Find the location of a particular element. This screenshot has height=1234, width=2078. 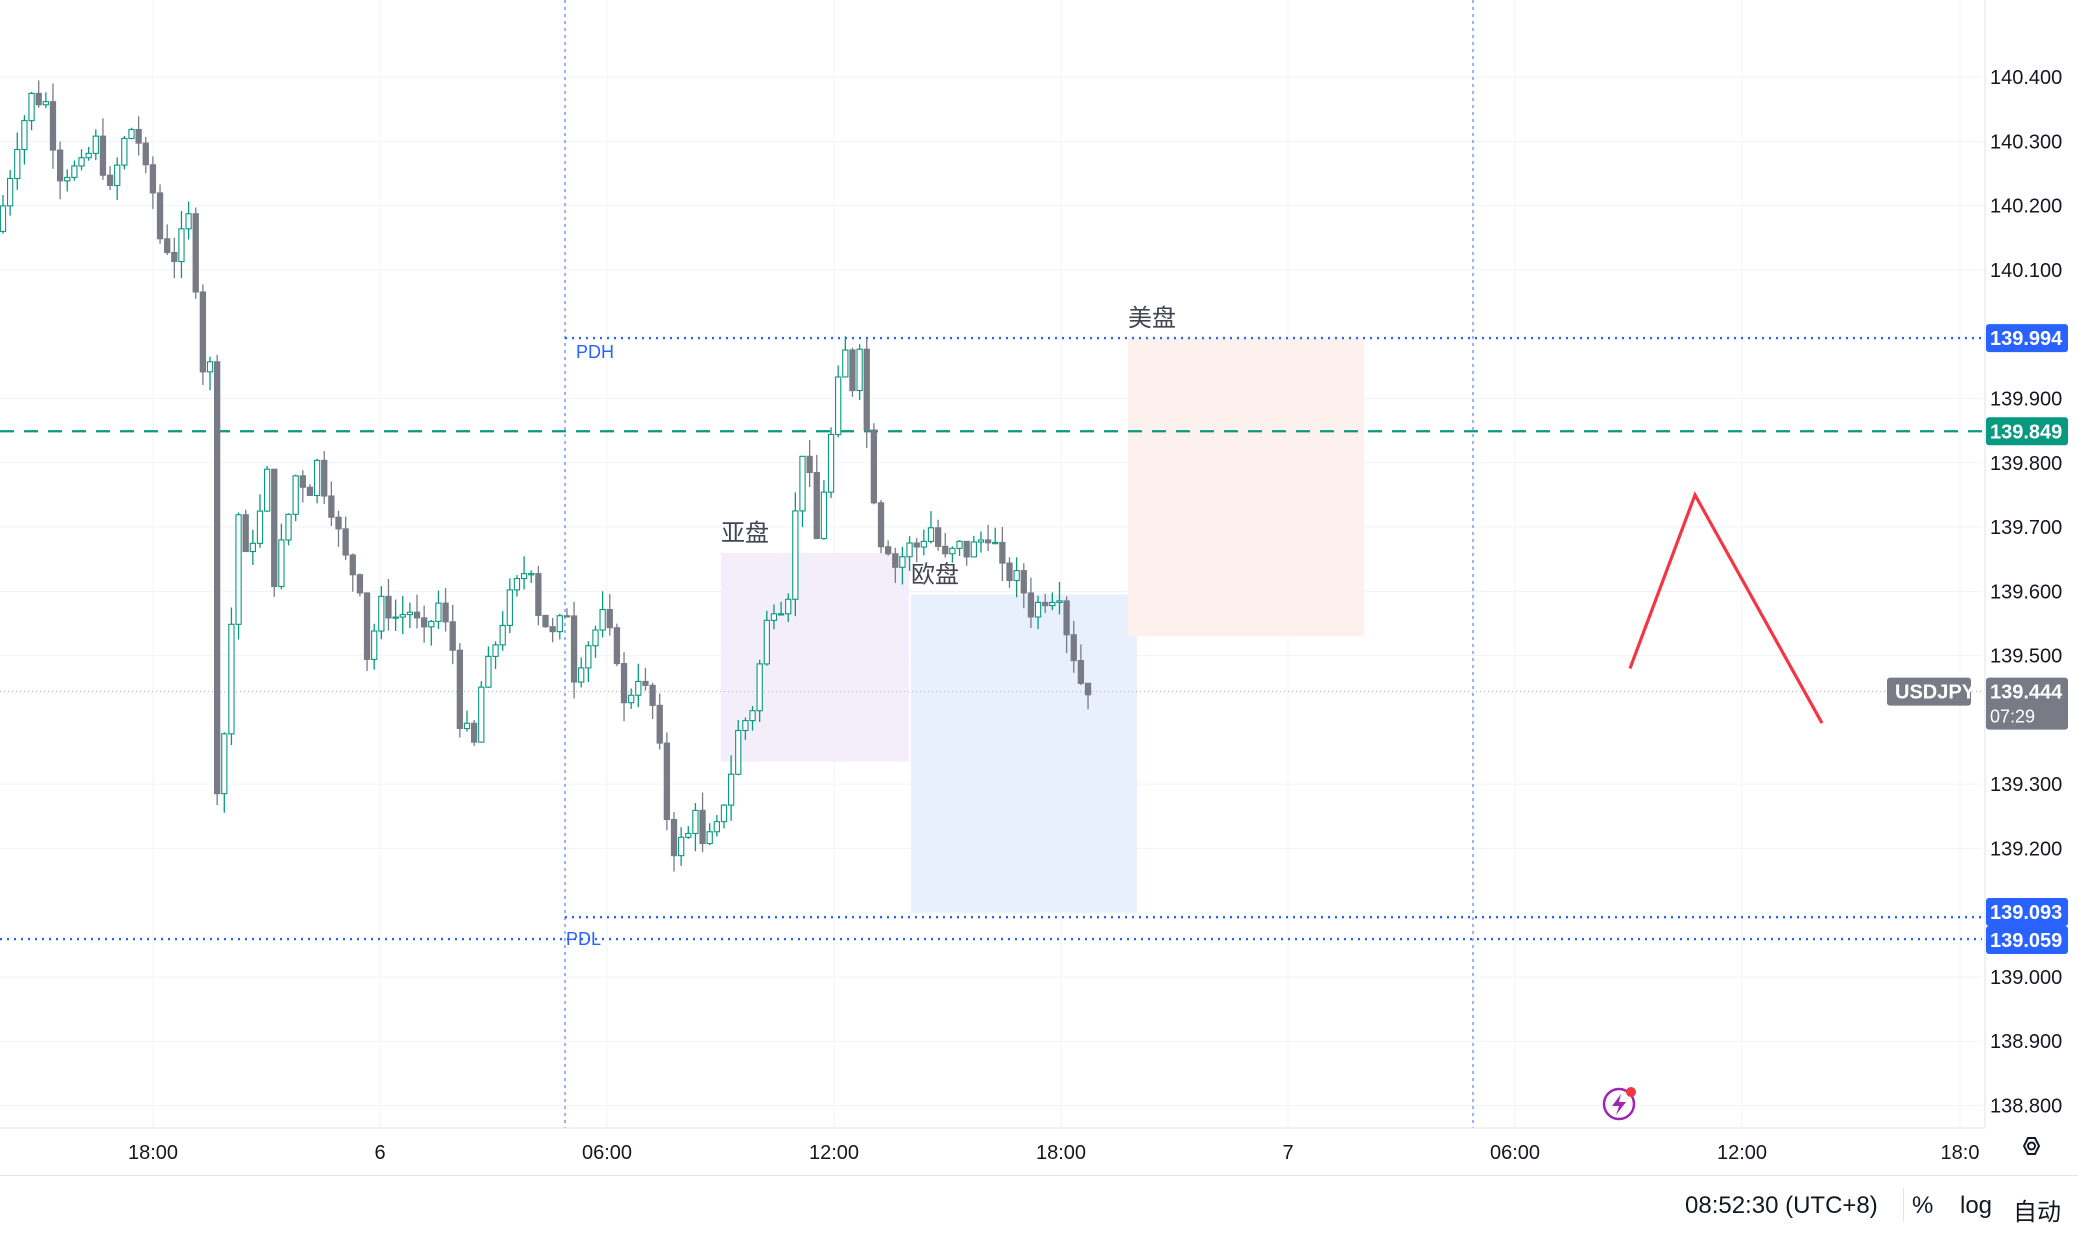

price-tag-label: 139.849 is located at coordinates (2026, 432).